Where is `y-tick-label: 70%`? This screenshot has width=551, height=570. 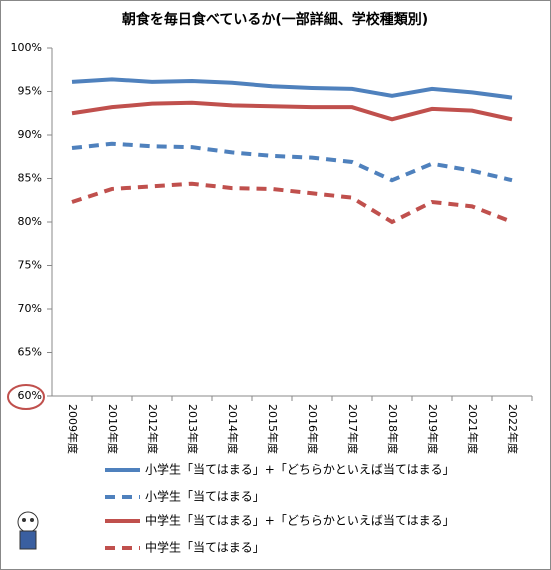 y-tick-label: 70% is located at coordinates (30, 308).